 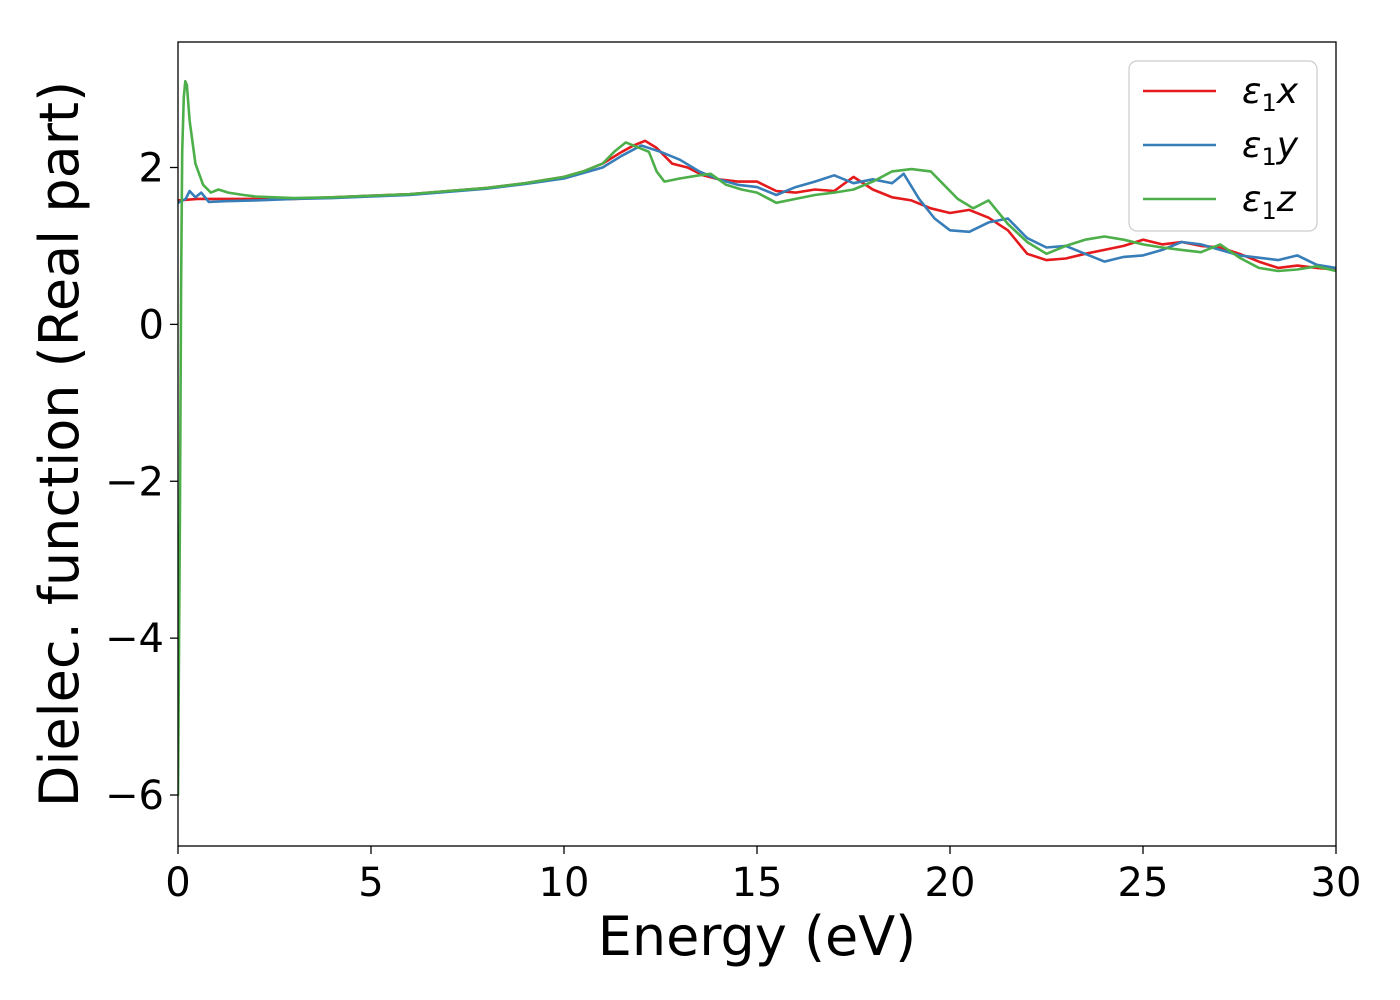 What do you see at coordinates (151, 169) in the screenshot?
I see `y-tick-label: 2` at bounding box center [151, 169].